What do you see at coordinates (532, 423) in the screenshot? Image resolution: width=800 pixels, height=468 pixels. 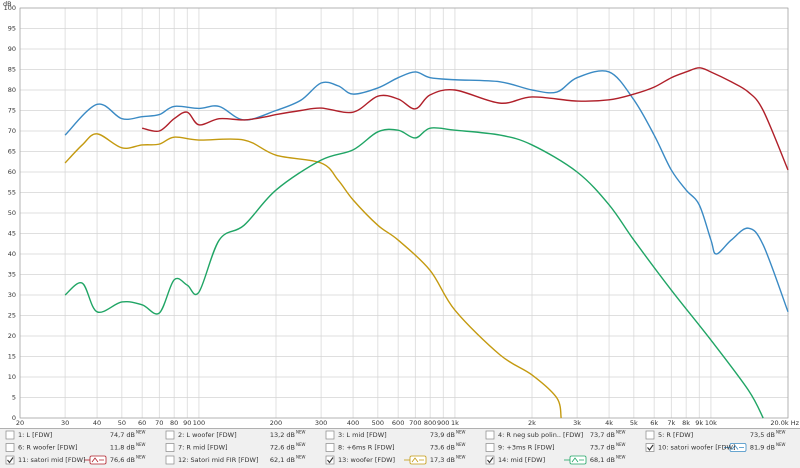 I see `x-tick-label: 2k` at bounding box center [532, 423].